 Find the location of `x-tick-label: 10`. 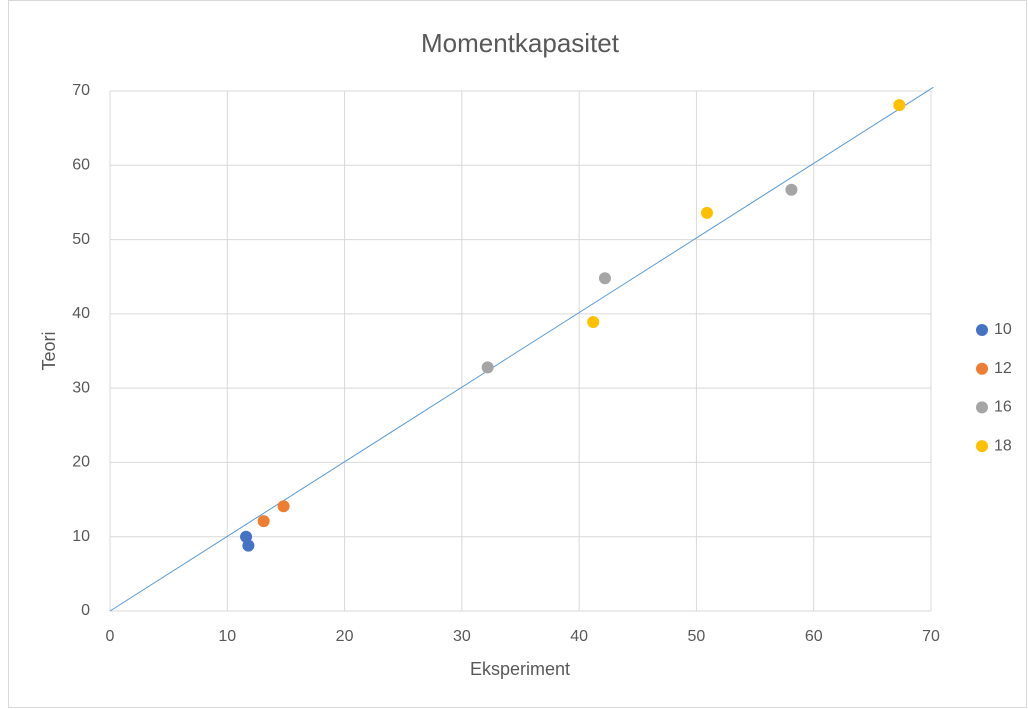

x-tick-label: 10 is located at coordinates (227, 636).